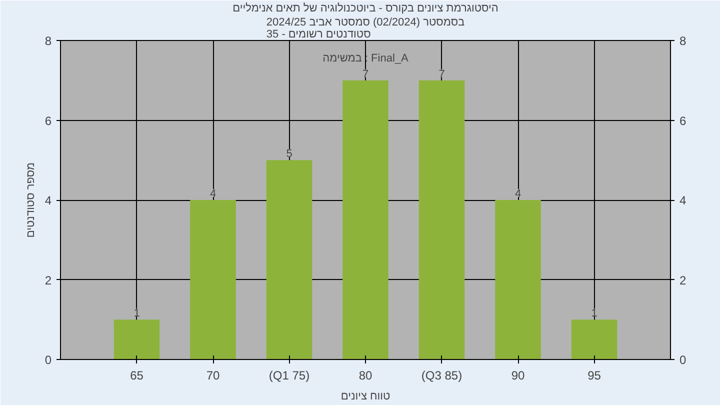 The width and height of the screenshot is (720, 405). Describe the element at coordinates (48, 41) in the screenshot. I see `y-tick-label: 8` at that location.